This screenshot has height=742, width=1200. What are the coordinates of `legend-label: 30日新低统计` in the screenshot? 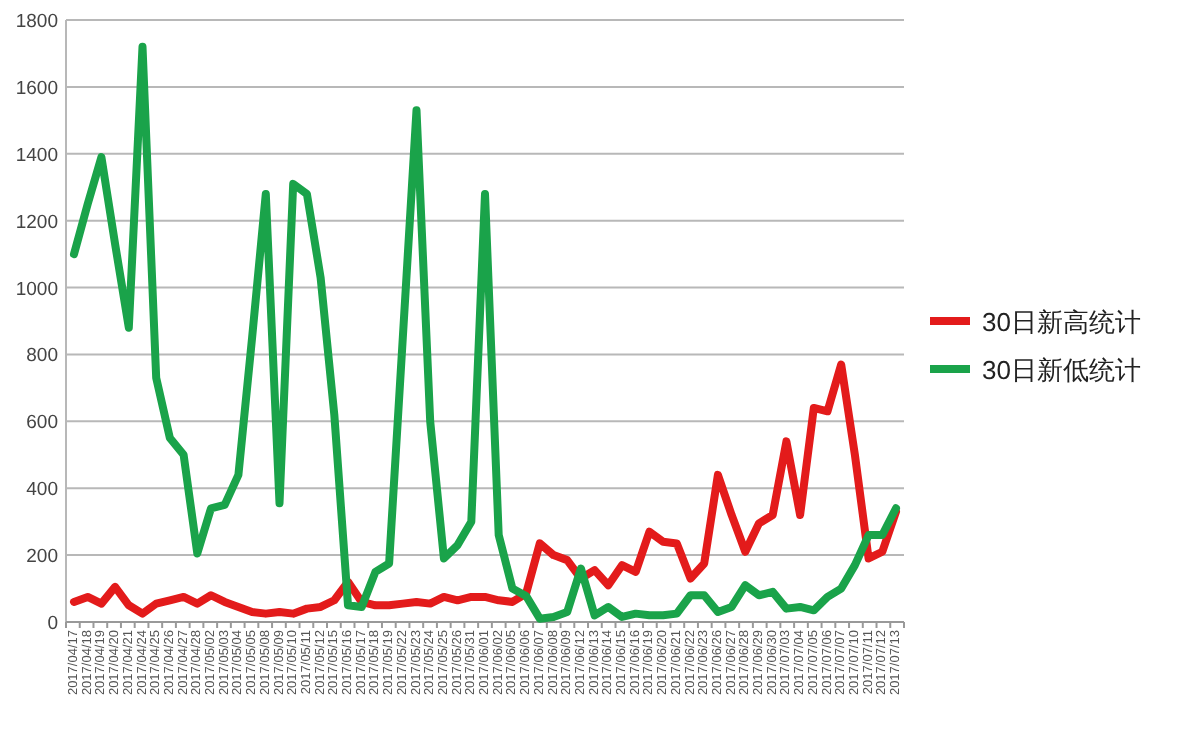 It's located at (1061, 370).